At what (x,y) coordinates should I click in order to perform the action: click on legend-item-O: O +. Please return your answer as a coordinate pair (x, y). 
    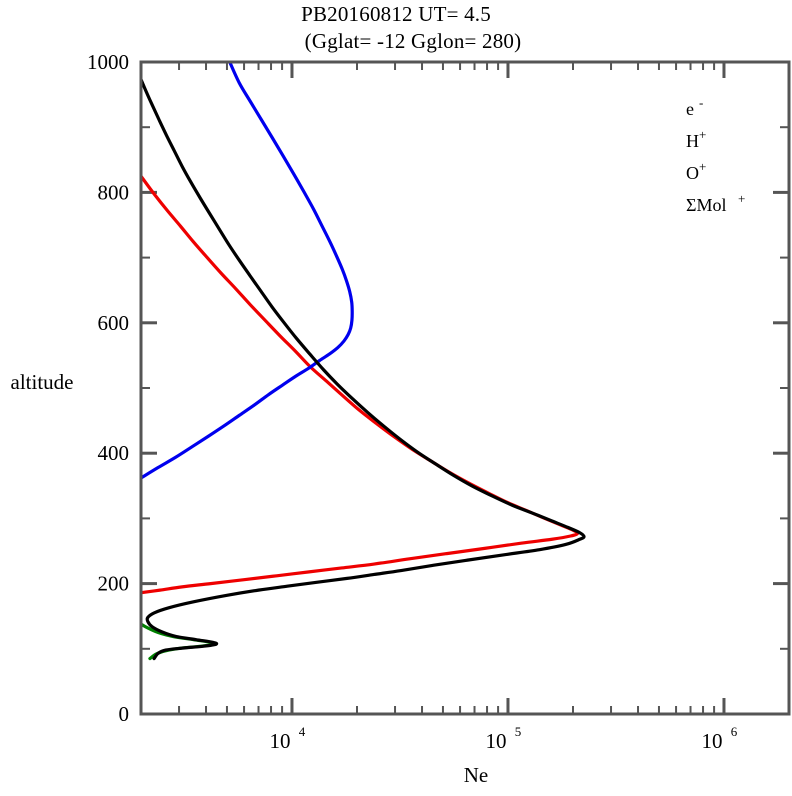
    Looking at the image, I should click on (696, 171).